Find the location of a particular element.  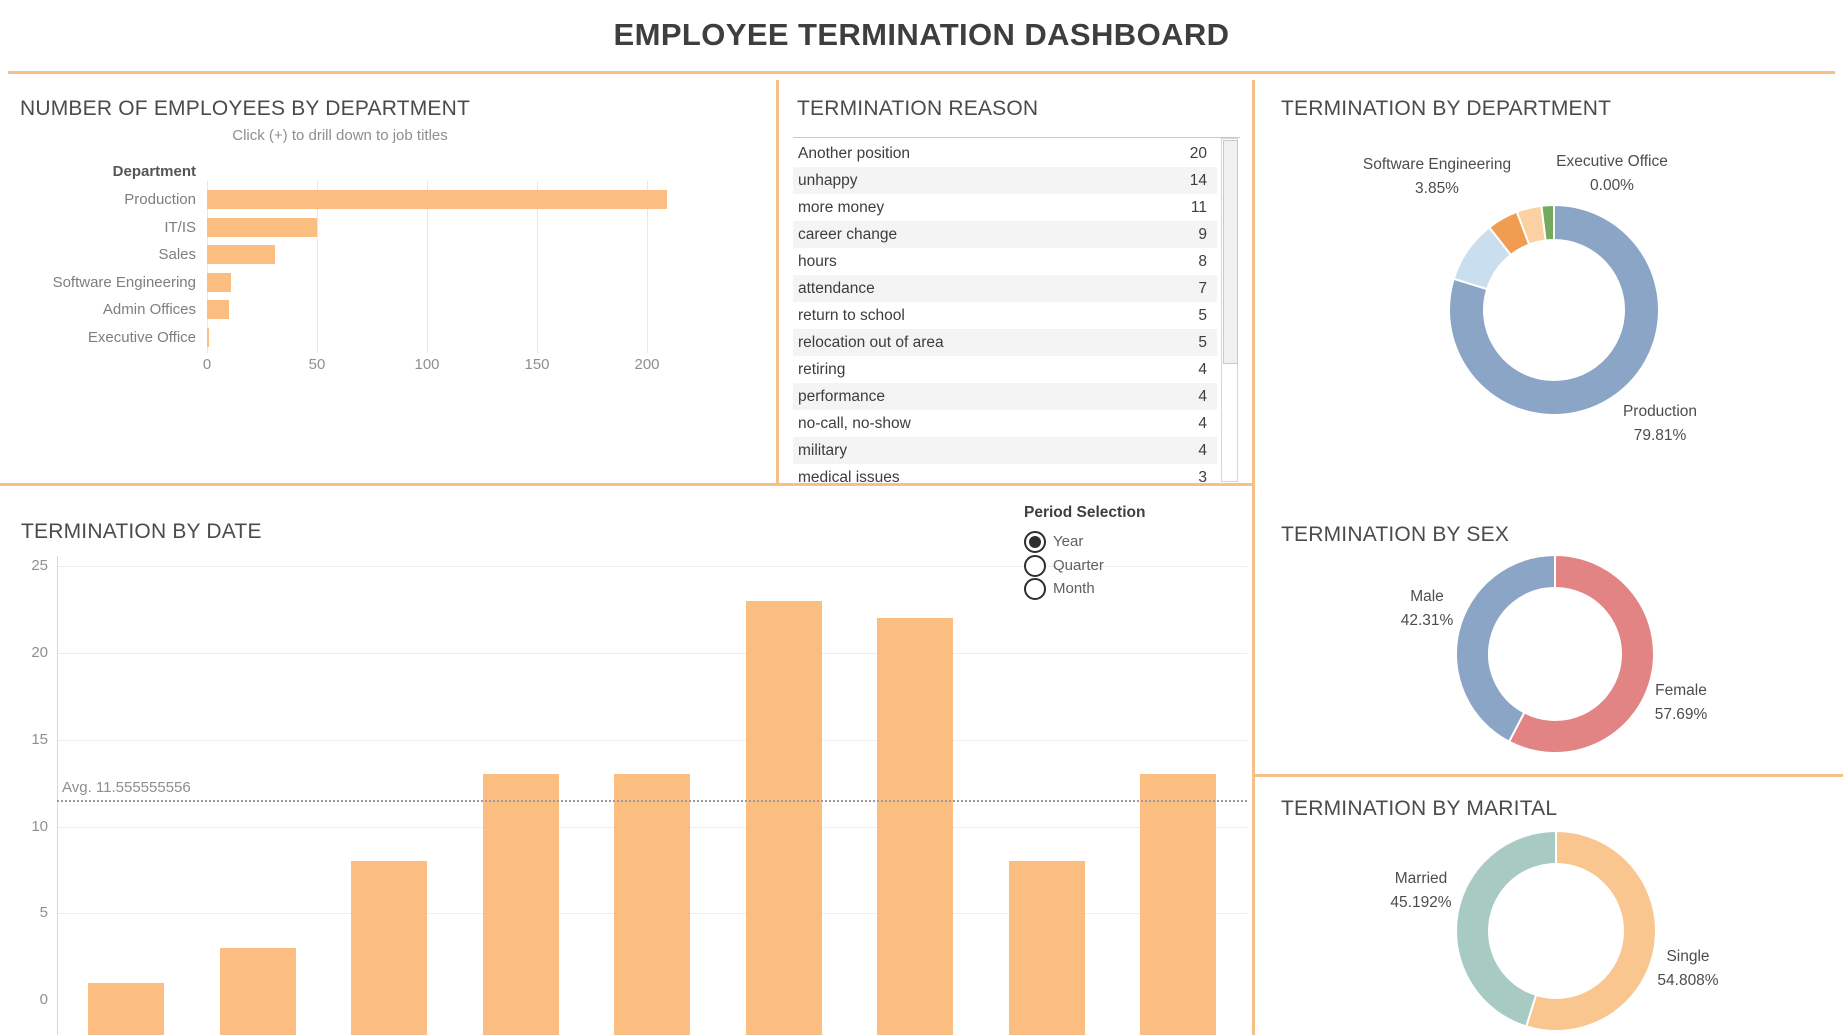

slice-name: Female is located at coordinates (1681, 690).